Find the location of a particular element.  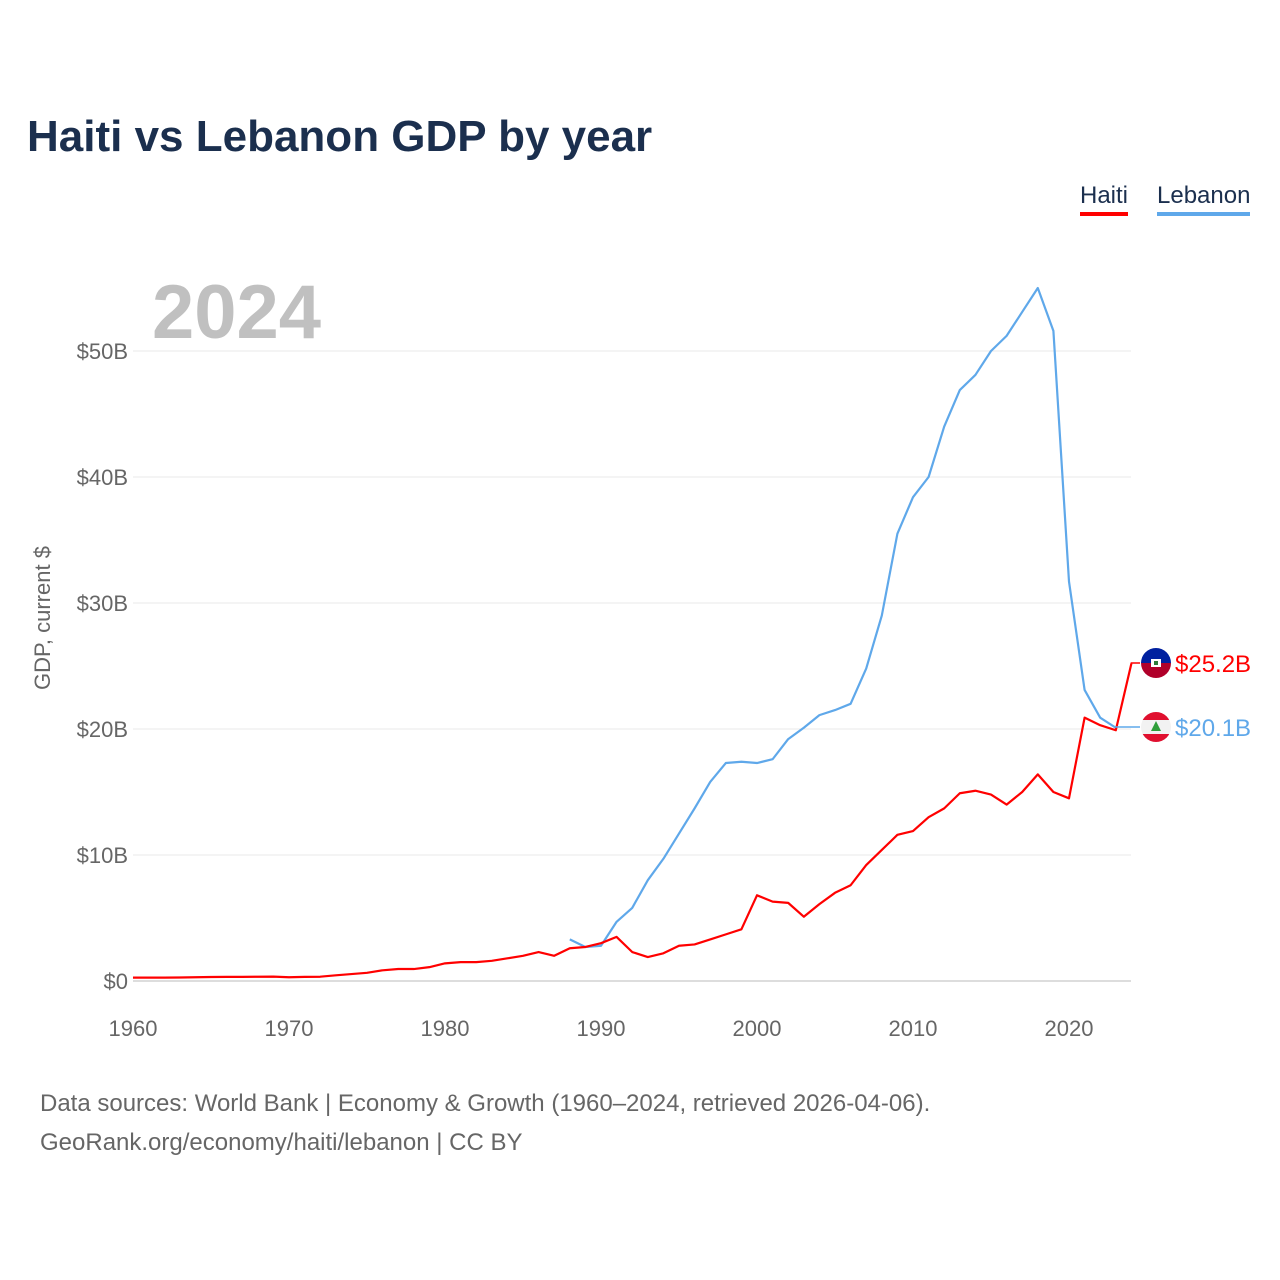

x-tick-label: 2010 is located at coordinates (913, 1028).